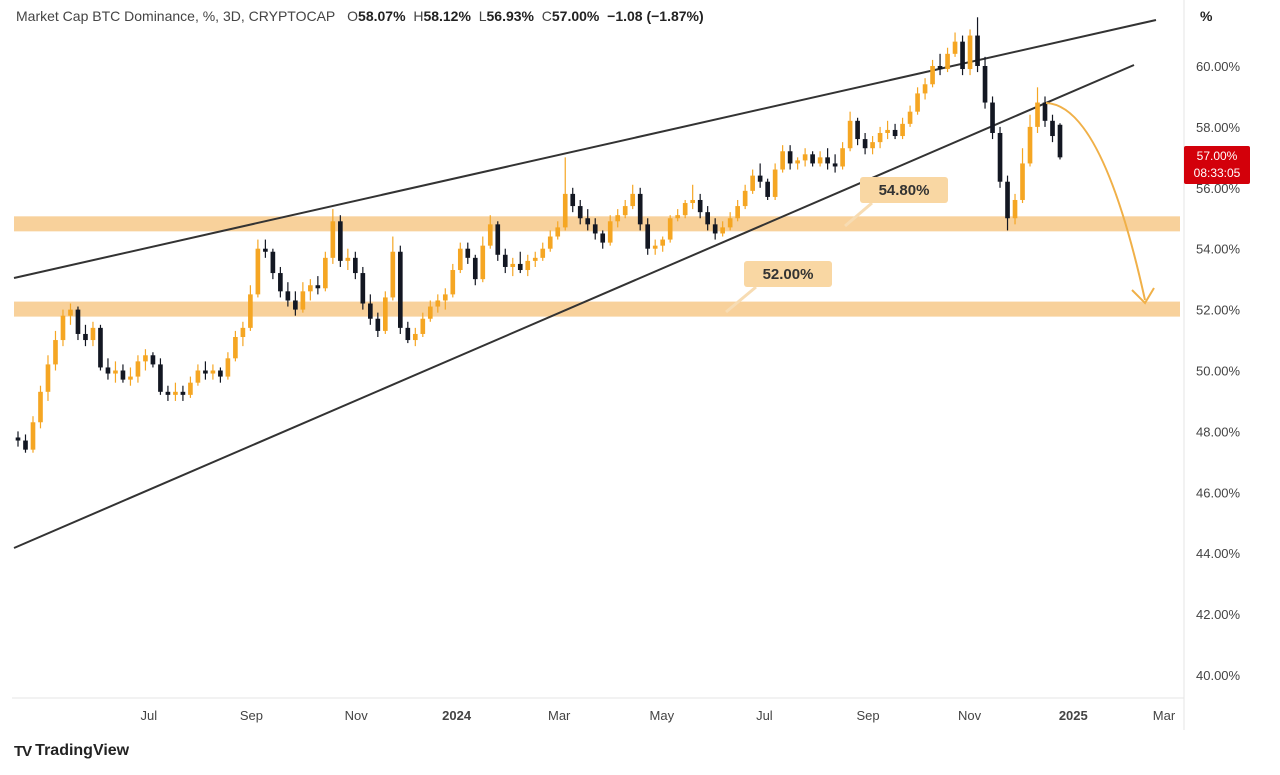  What do you see at coordinates (655, 16) in the screenshot?
I see `change-value: −1.08 (−1.87%)` at bounding box center [655, 16].